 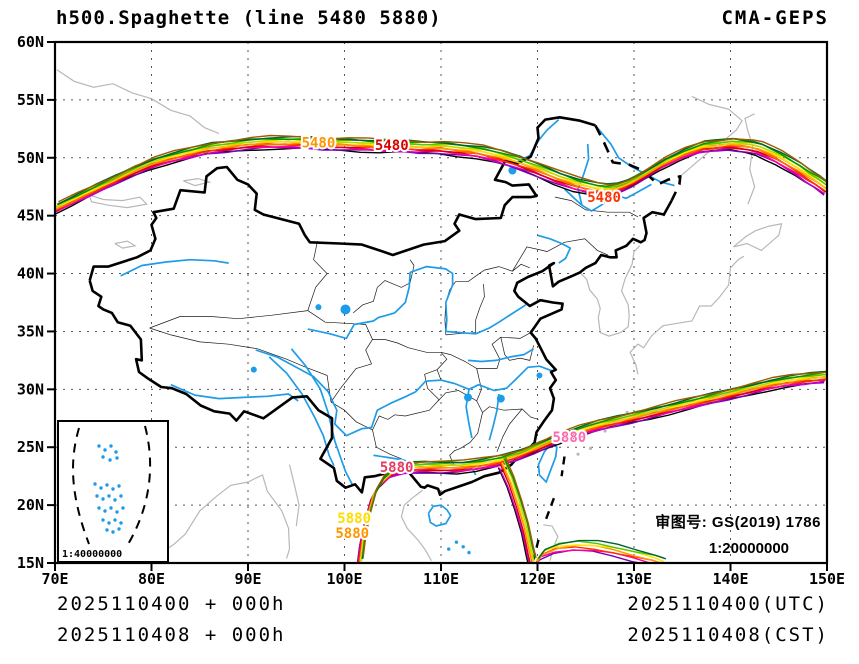 What do you see at coordinates (775, 18) in the screenshot?
I see `model-name: CMA-GEPS` at bounding box center [775, 18].